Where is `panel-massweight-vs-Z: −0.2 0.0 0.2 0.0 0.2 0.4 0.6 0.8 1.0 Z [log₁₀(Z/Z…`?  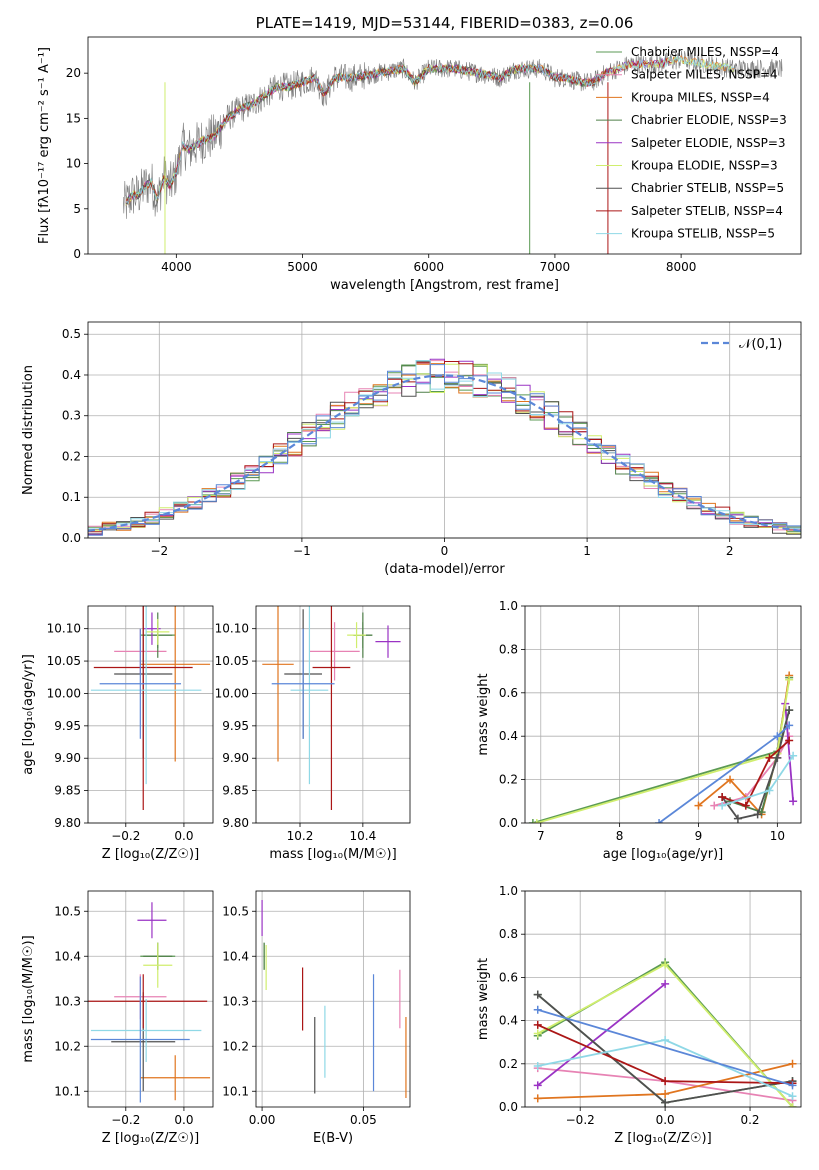 panel-massweight-vs-Z: −0.2 0.0 0.2 0.0 0.2 0.4 0.6 0.8 1.0 Z [log₁₀(Z/Z… is located at coordinates (639, 1015).